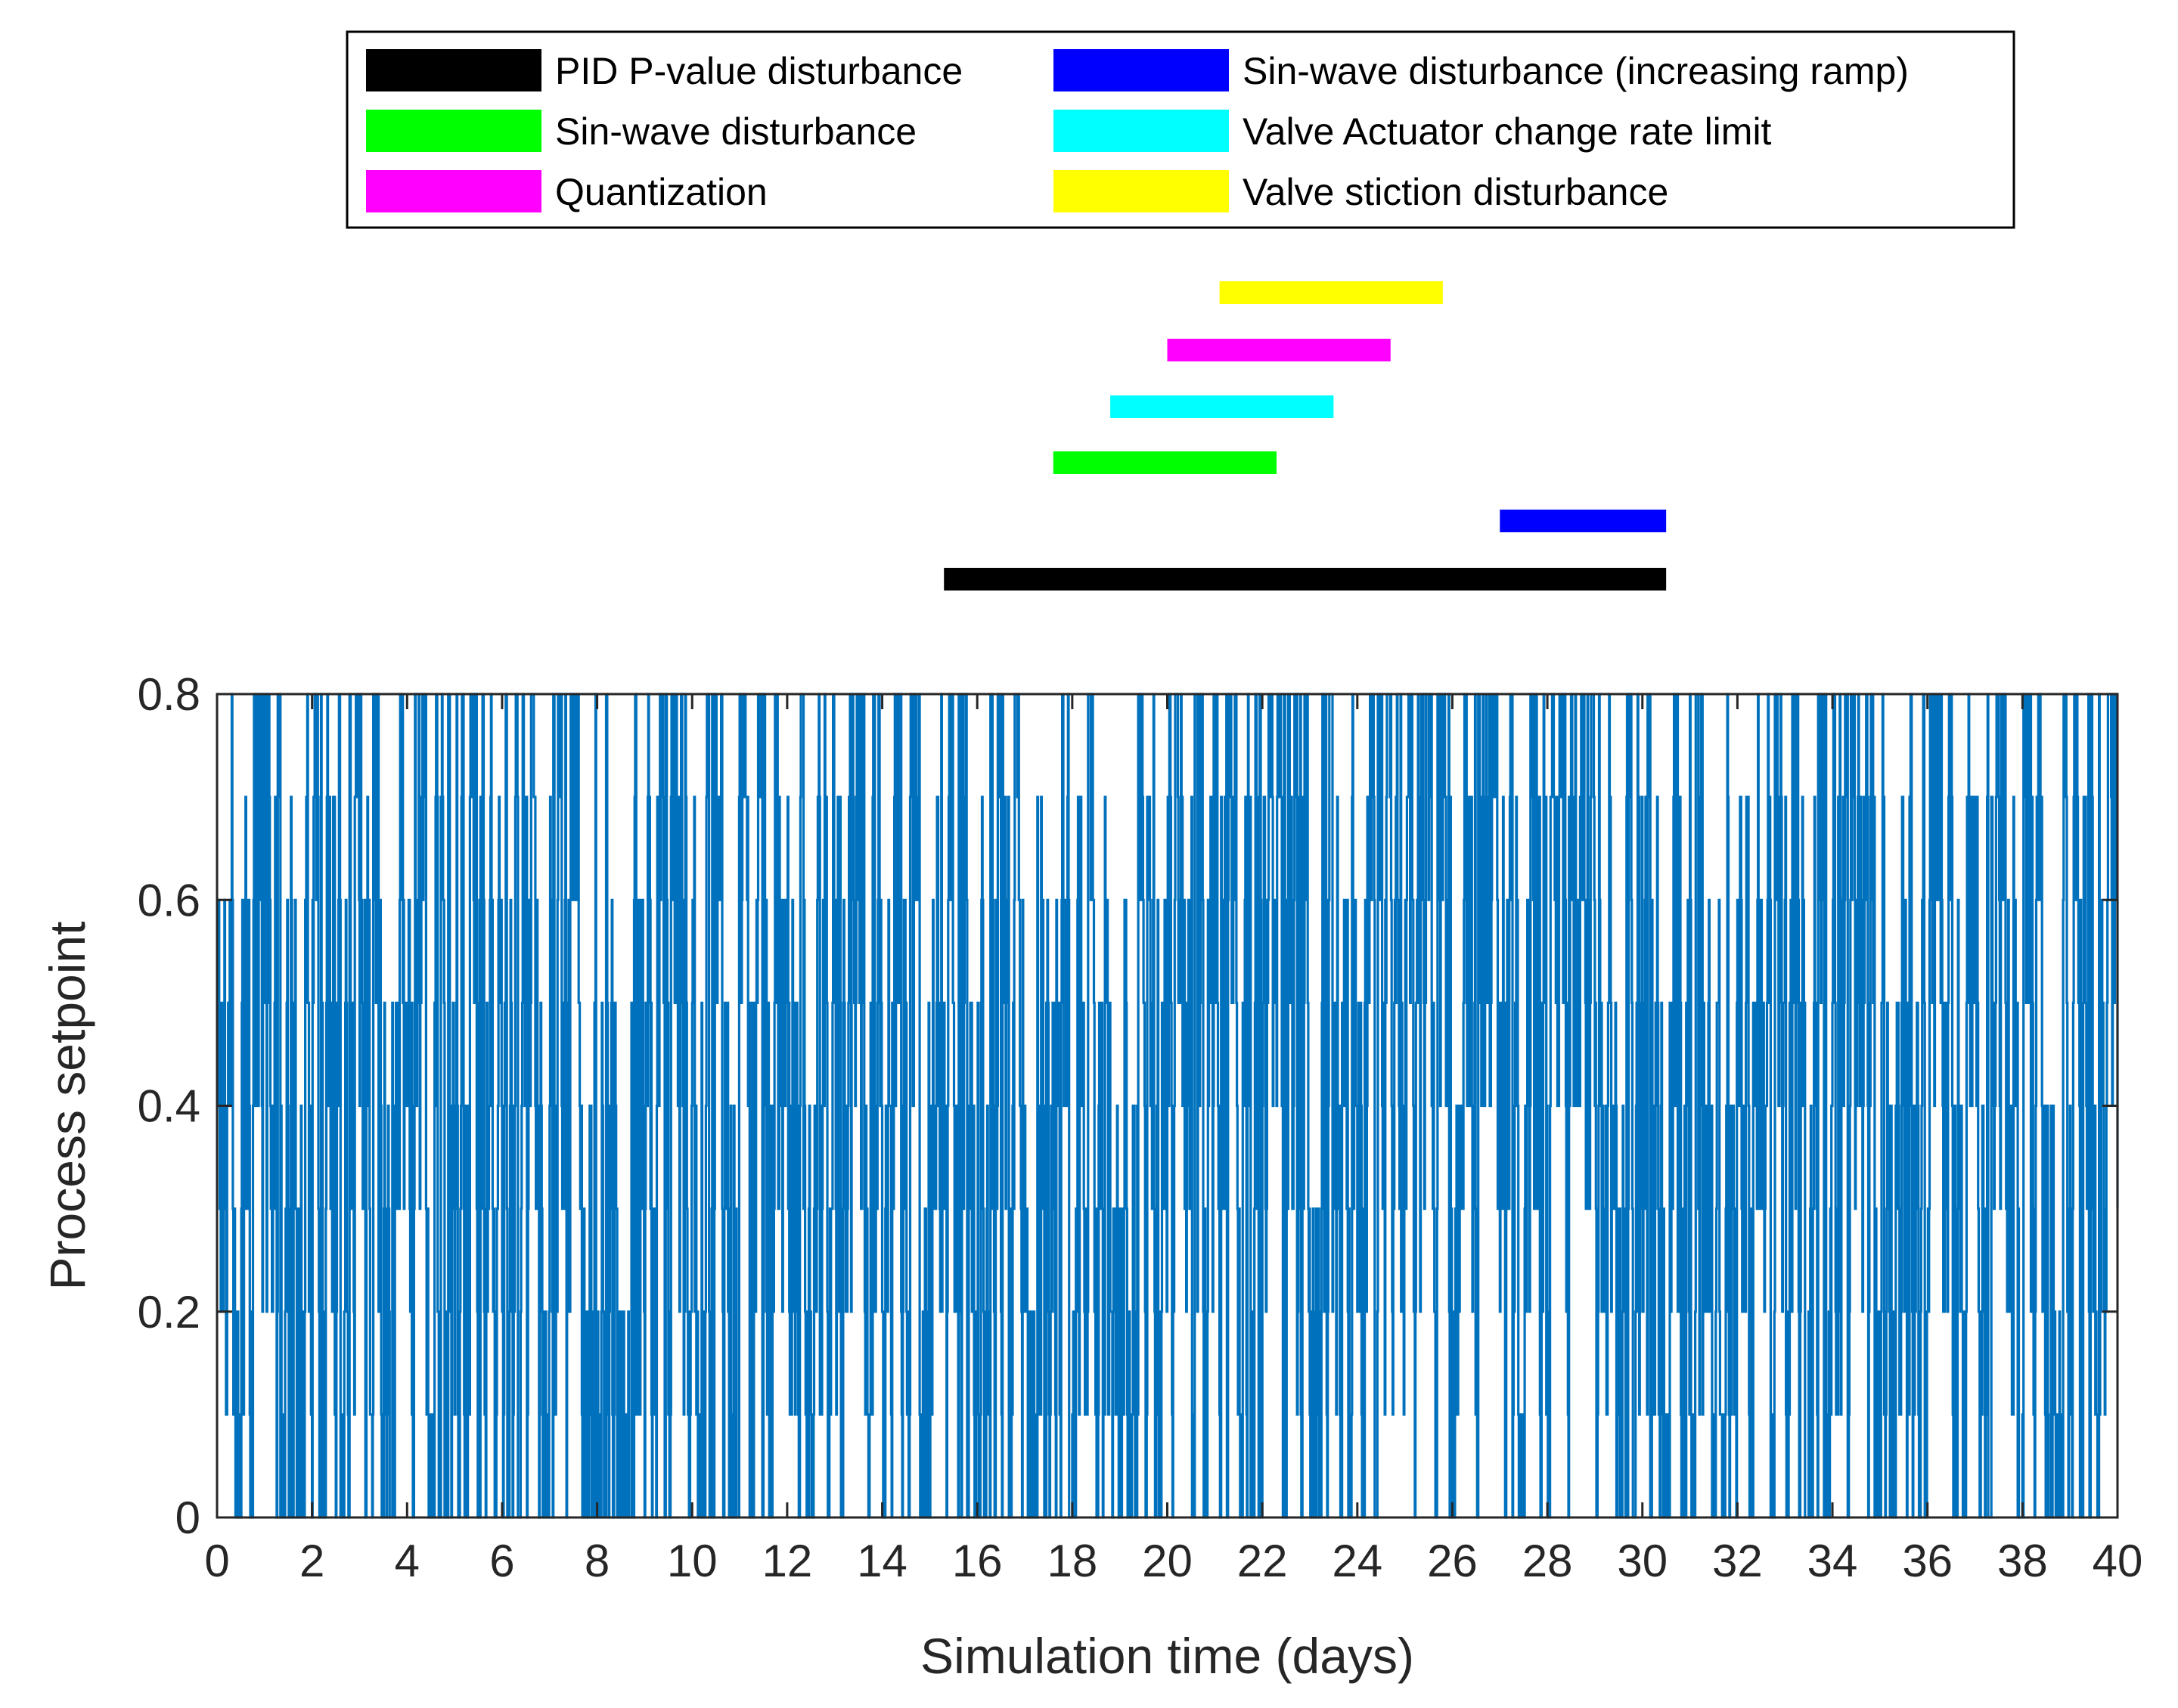  What do you see at coordinates (311, 1561) in the screenshot?
I see `x-tick-label: 2` at bounding box center [311, 1561].